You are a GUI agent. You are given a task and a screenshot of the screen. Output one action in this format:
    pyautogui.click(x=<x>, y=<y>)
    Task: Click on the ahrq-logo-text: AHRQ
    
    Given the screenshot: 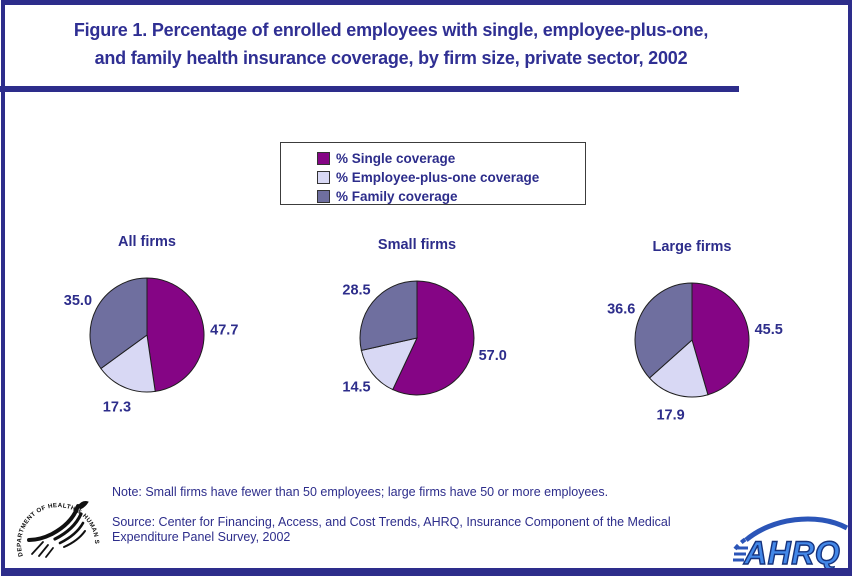 What is the action you would take?
    pyautogui.click(x=791, y=552)
    